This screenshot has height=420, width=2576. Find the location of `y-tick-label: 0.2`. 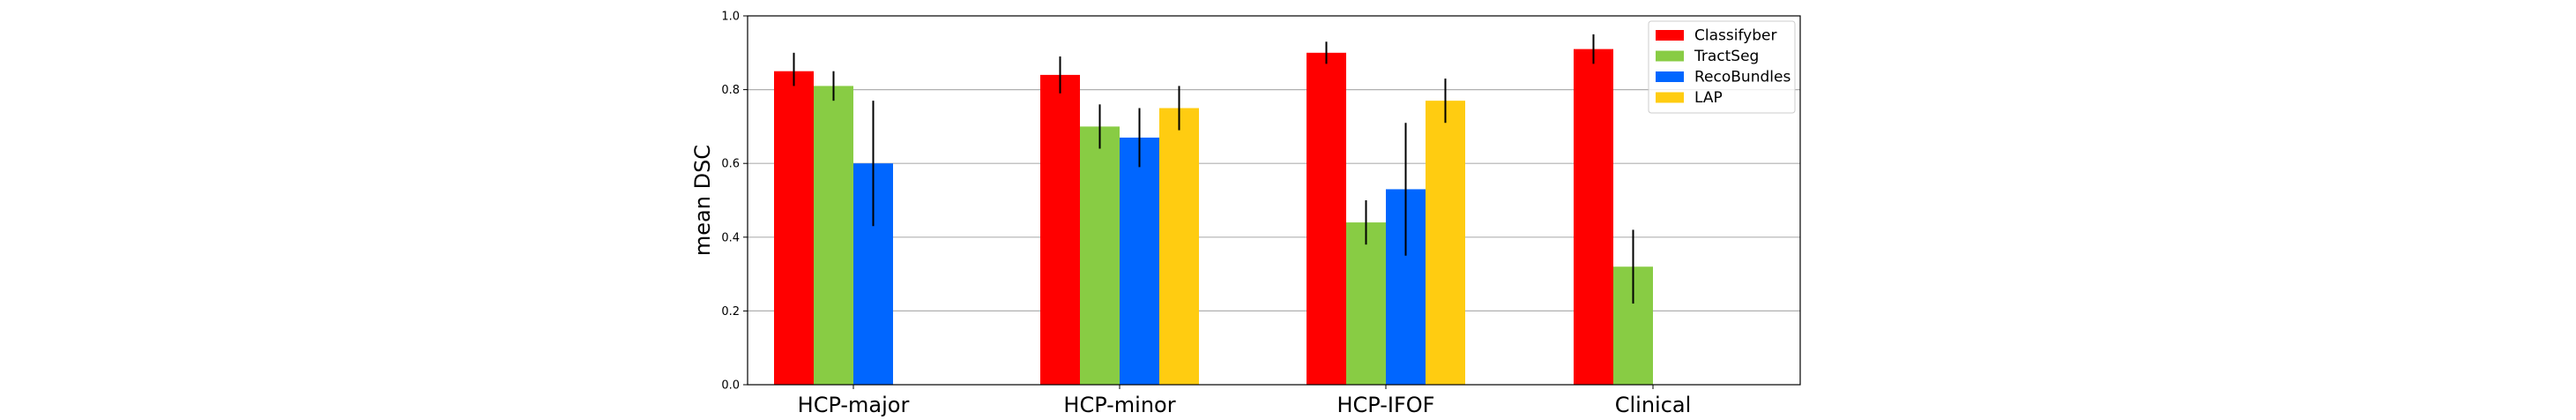

y-tick-label: 0.2 is located at coordinates (731, 312).